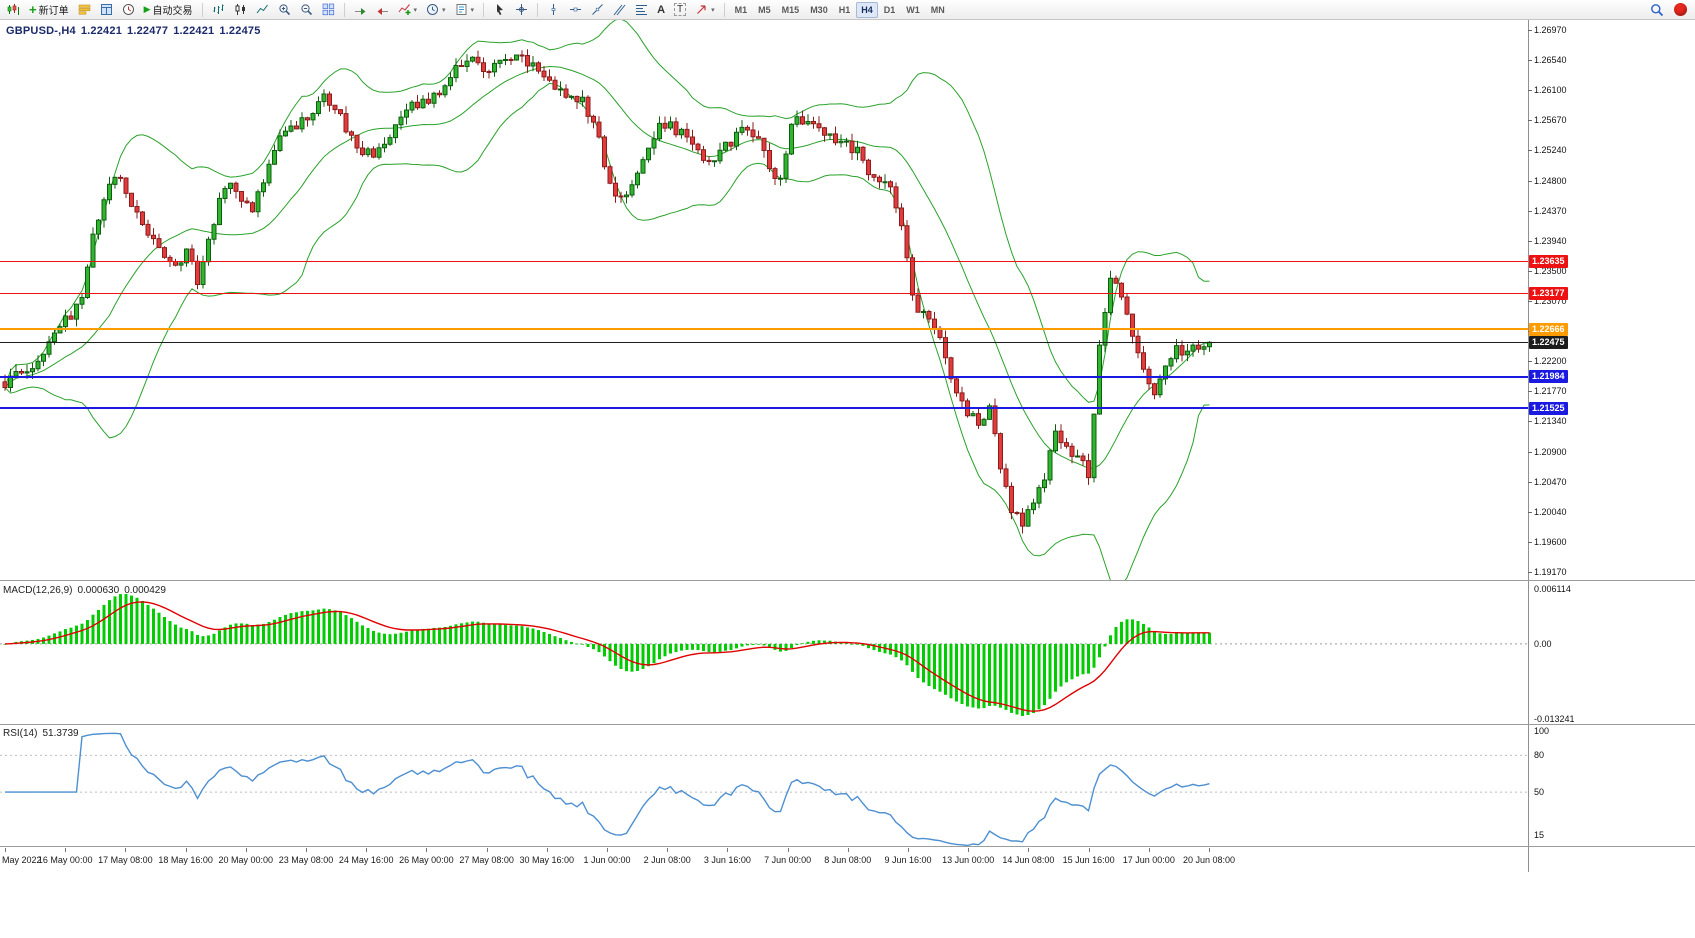 The image size is (1695, 938). Describe the element at coordinates (262, 9) in the screenshot. I see `line-chart-button` at that location.